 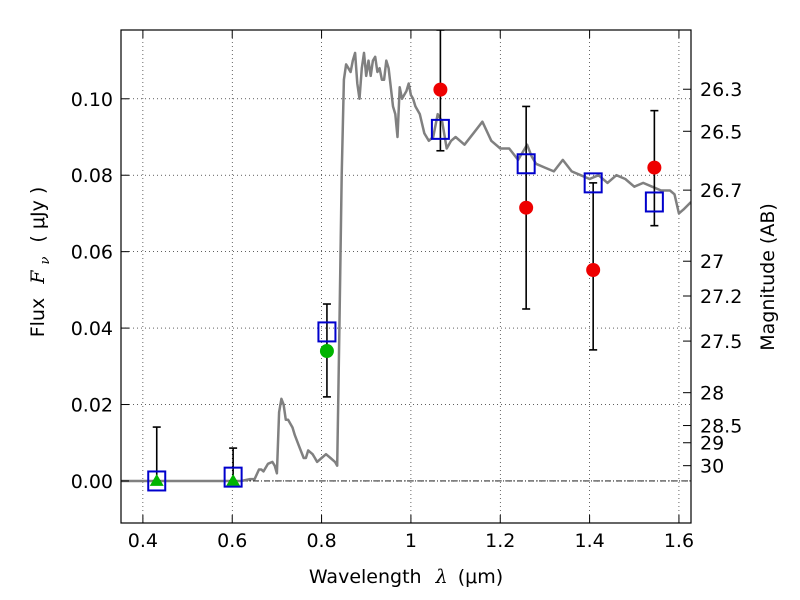 I want to click on right-tick-label: 26.3, so click(x=721, y=90).